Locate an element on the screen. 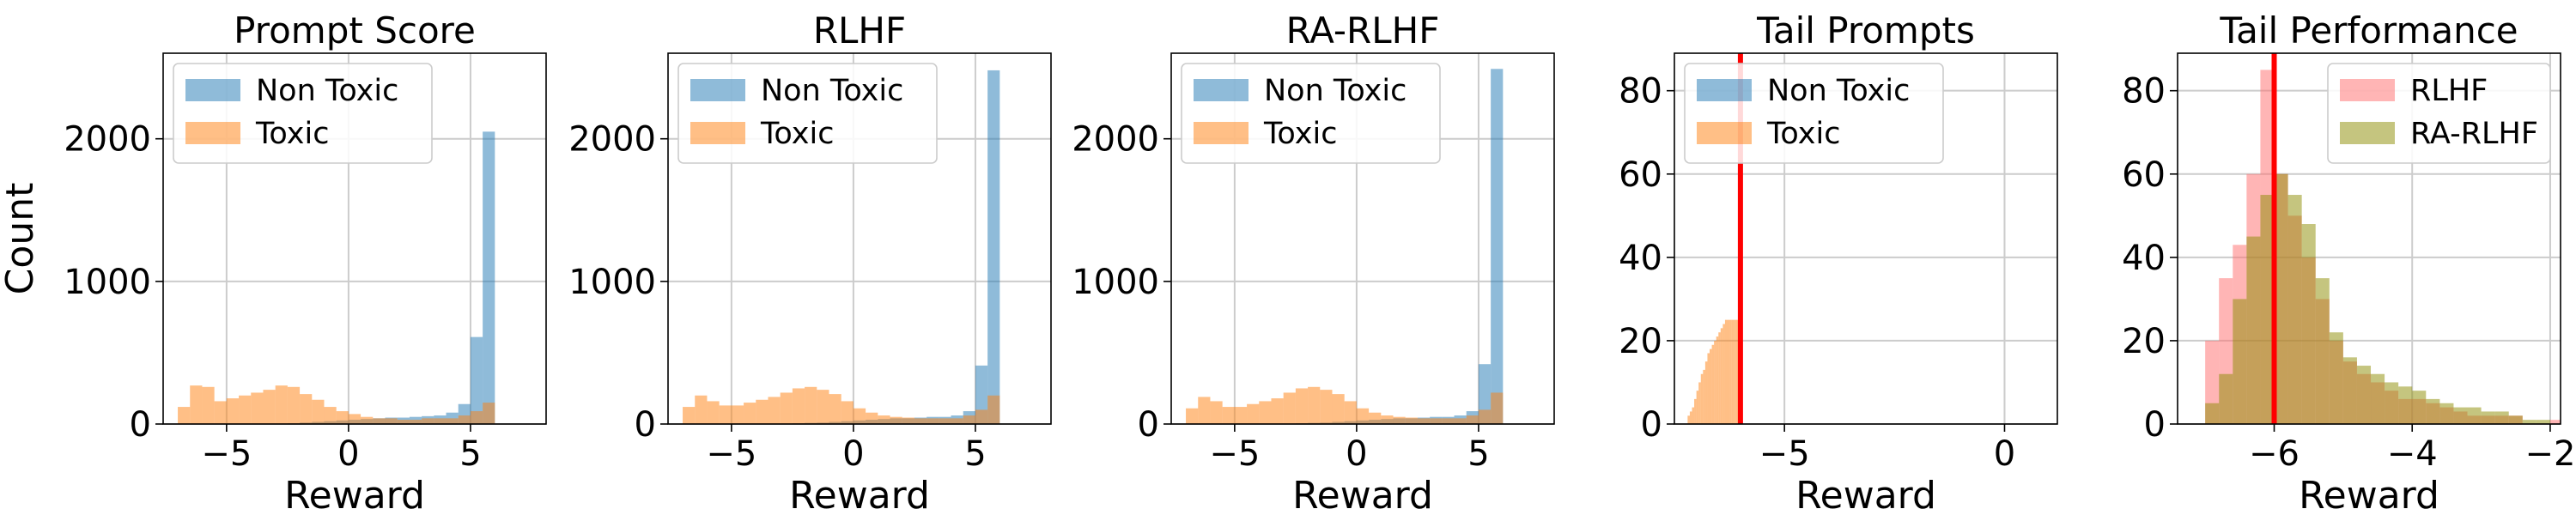 This screenshot has width=2576, height=515. legend-label: Non Toxic is located at coordinates (1335, 91).